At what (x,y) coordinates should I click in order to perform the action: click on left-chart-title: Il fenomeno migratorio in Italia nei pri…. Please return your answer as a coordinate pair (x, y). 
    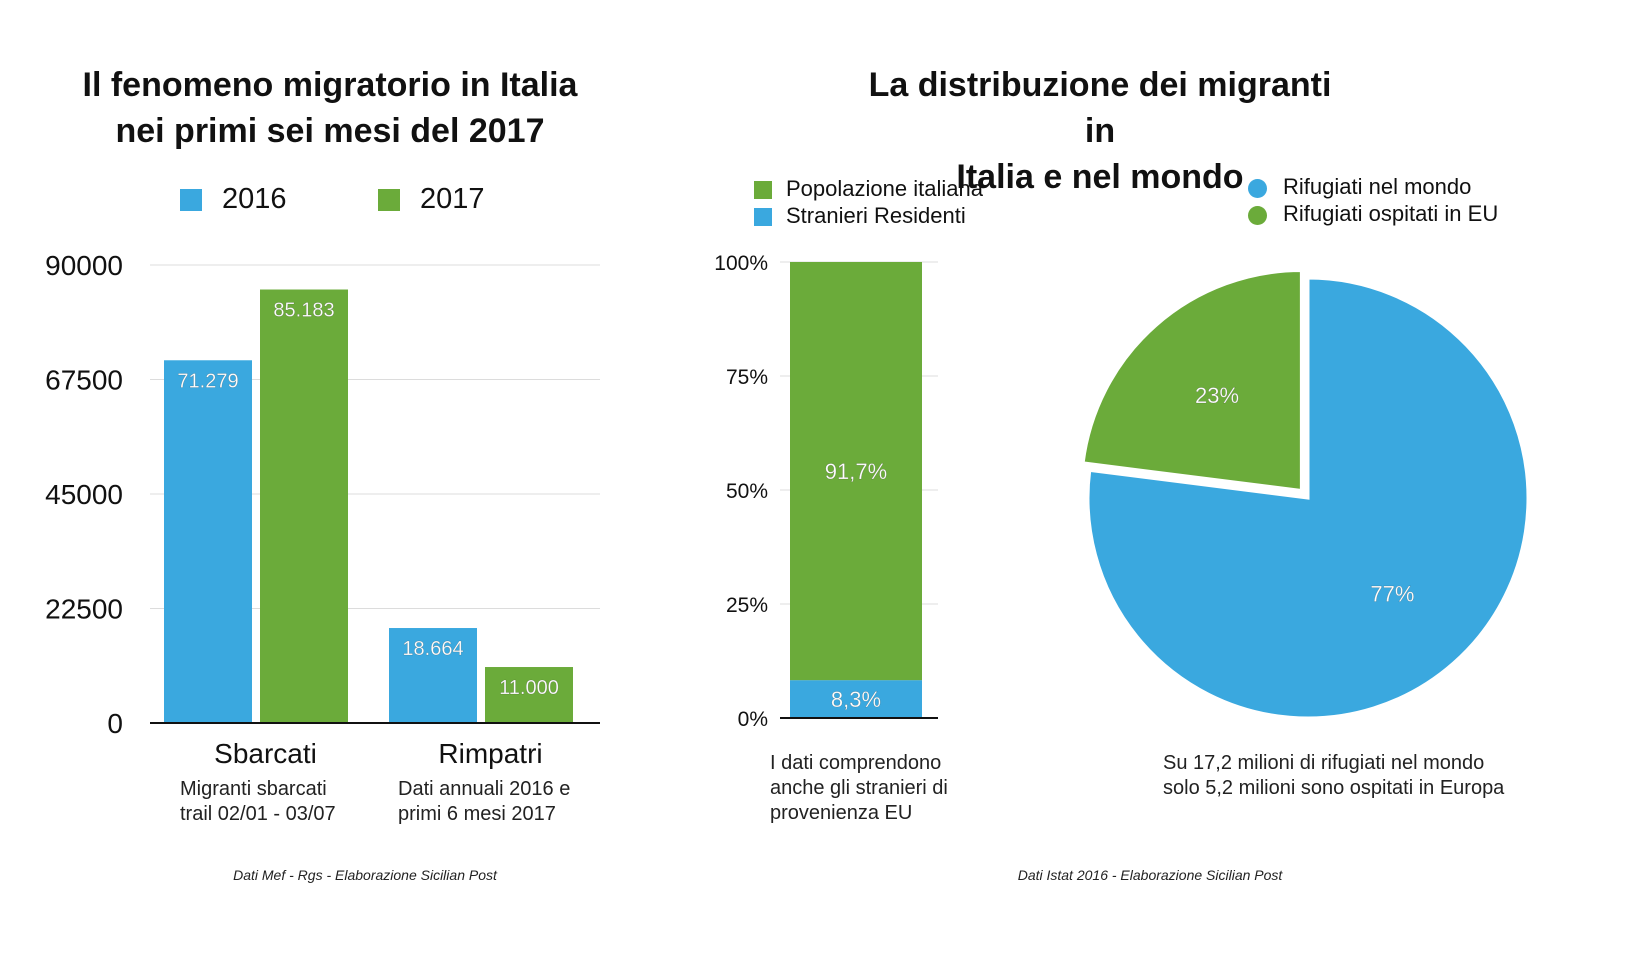
    Looking at the image, I should click on (330, 108).